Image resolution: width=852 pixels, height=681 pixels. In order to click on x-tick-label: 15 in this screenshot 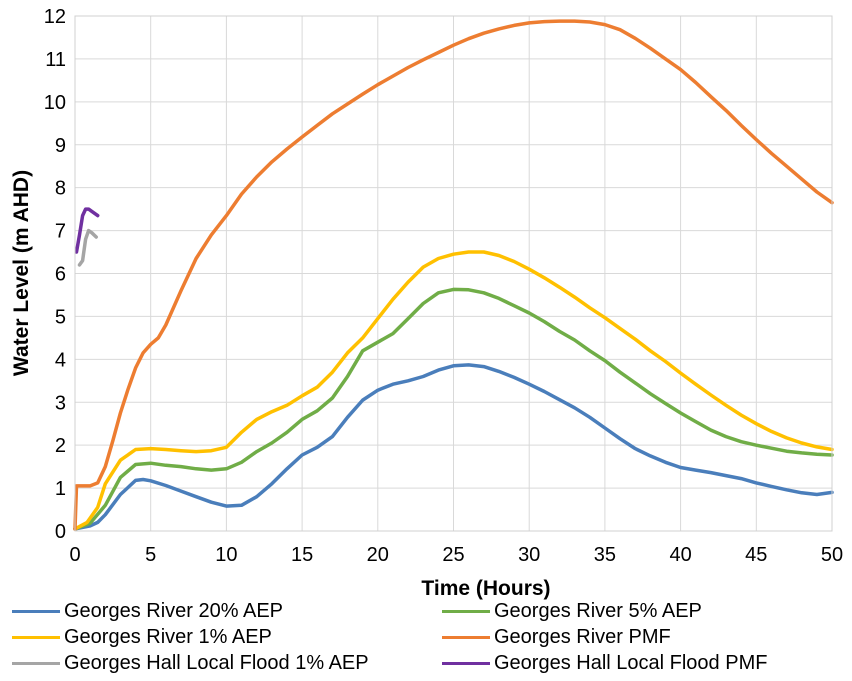, I will do `click(302, 555)`.